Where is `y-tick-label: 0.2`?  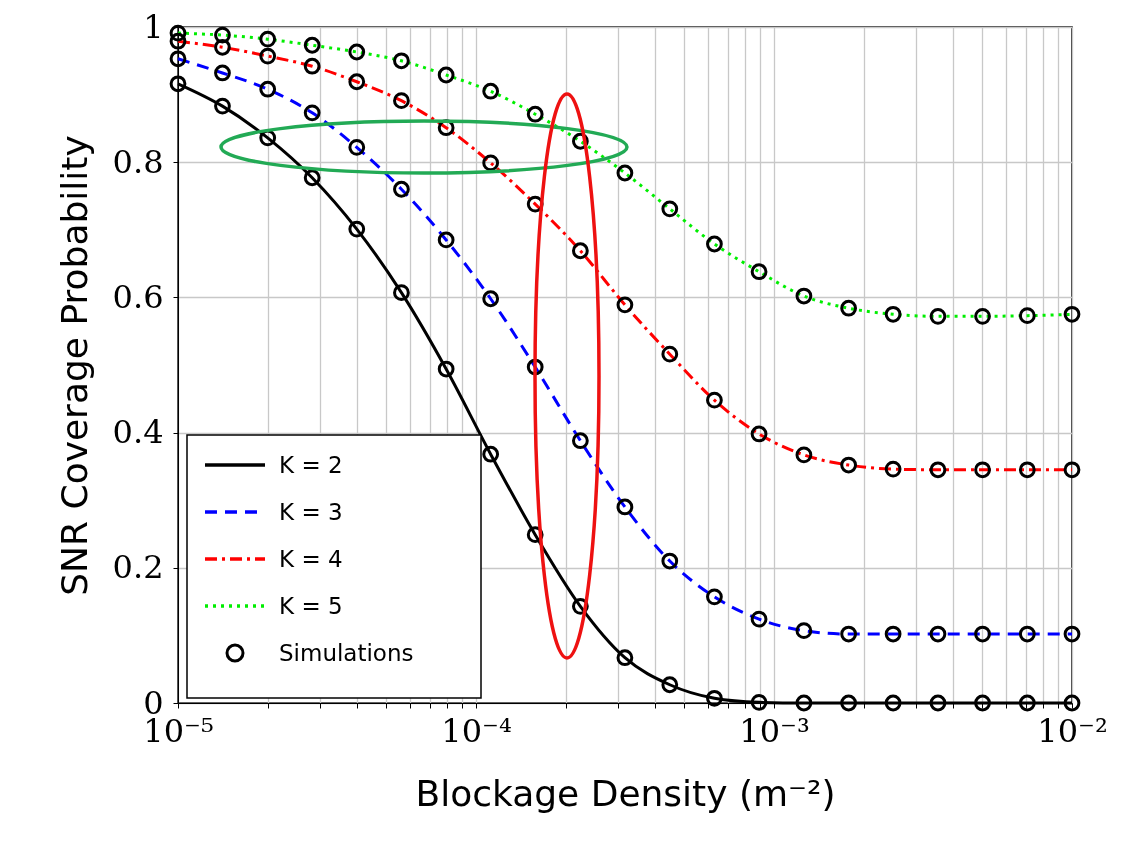 y-tick-label: 0.2 is located at coordinates (138, 567).